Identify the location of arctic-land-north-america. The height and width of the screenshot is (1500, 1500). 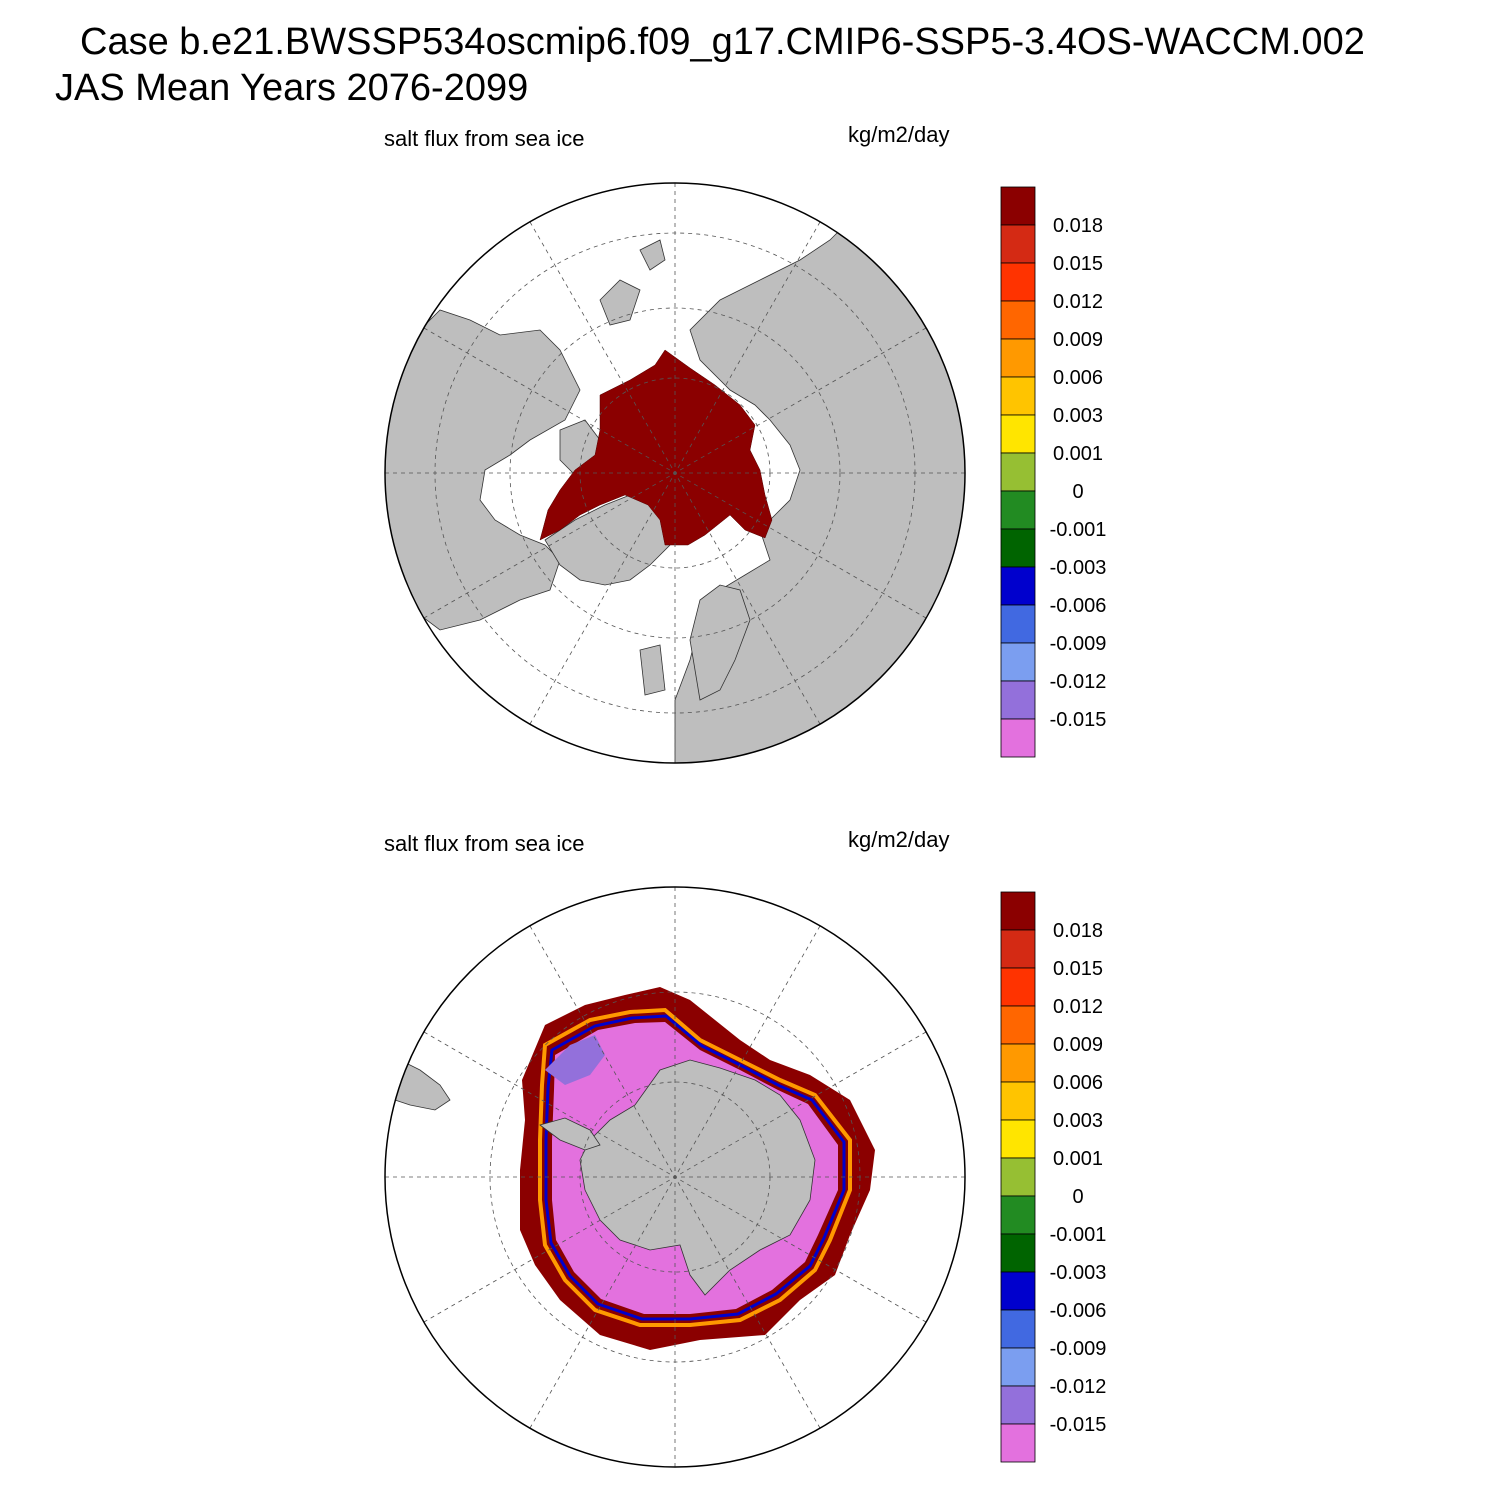
(483, 470).